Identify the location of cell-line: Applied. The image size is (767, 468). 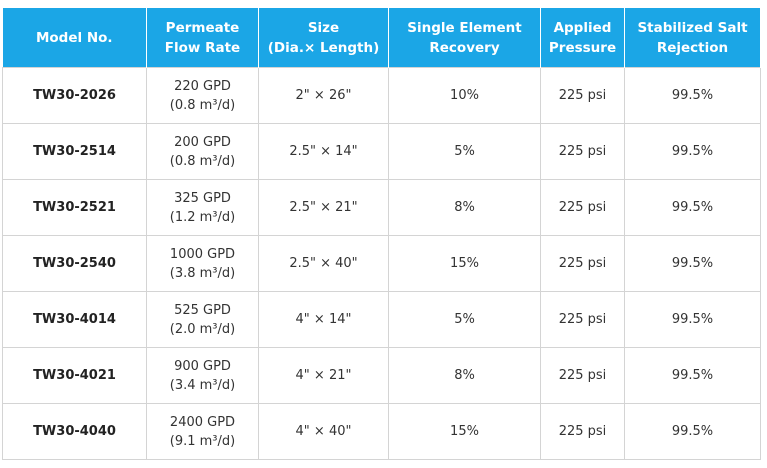
(582, 27).